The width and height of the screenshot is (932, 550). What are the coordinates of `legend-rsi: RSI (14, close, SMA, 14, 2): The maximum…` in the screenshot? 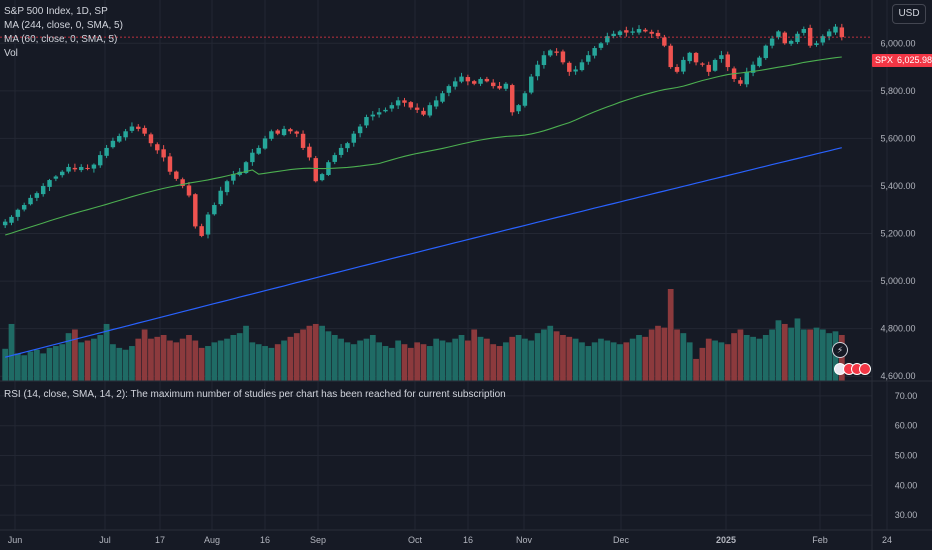 It's located at (255, 394).